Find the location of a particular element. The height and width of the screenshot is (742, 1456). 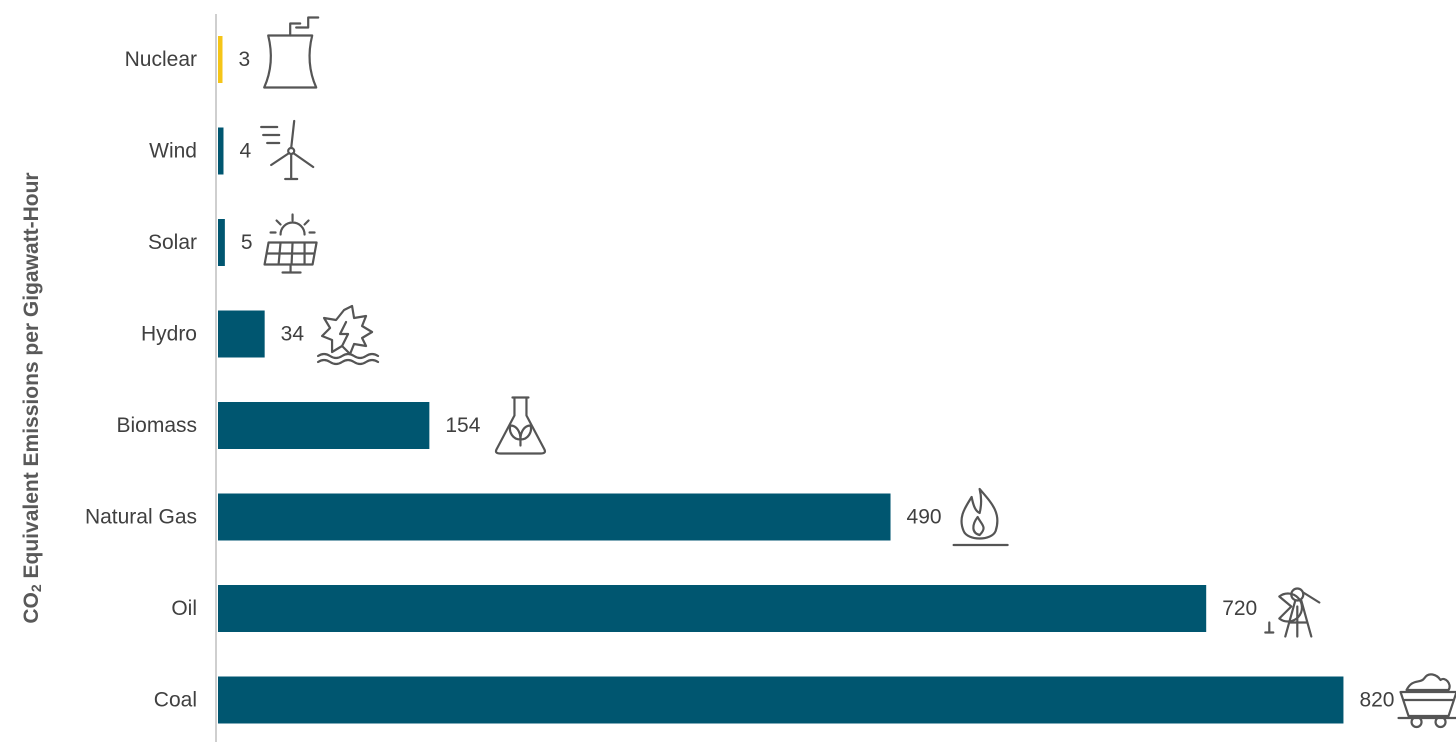

gas-flame-icon is located at coordinates (980, 517).